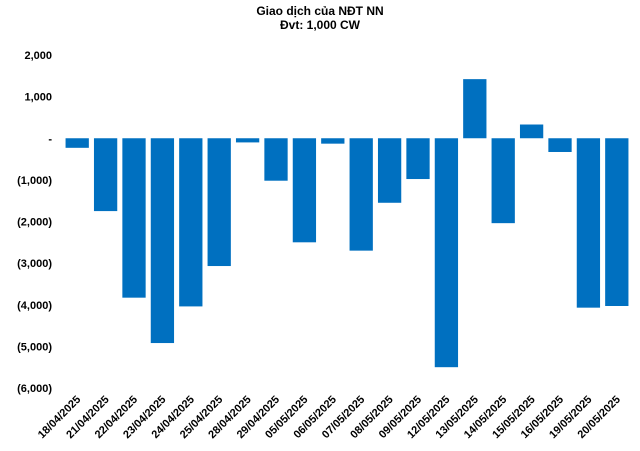  What do you see at coordinates (34, 347) in the screenshot?
I see `y-tick-label: (5,000)` at bounding box center [34, 347].